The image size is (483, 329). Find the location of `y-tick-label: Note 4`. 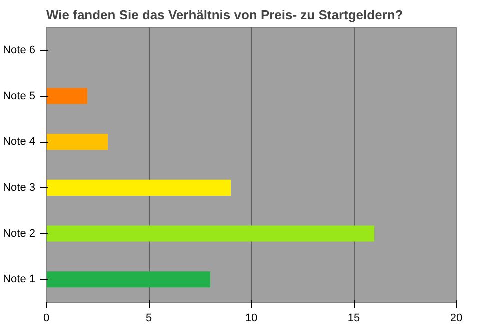

y-tick-label: Note 4 is located at coordinates (19, 142).